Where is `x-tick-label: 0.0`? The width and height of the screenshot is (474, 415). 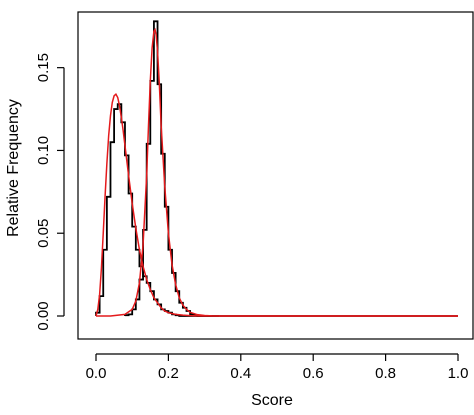 x-tick-label: 0.0 is located at coordinates (96, 373).